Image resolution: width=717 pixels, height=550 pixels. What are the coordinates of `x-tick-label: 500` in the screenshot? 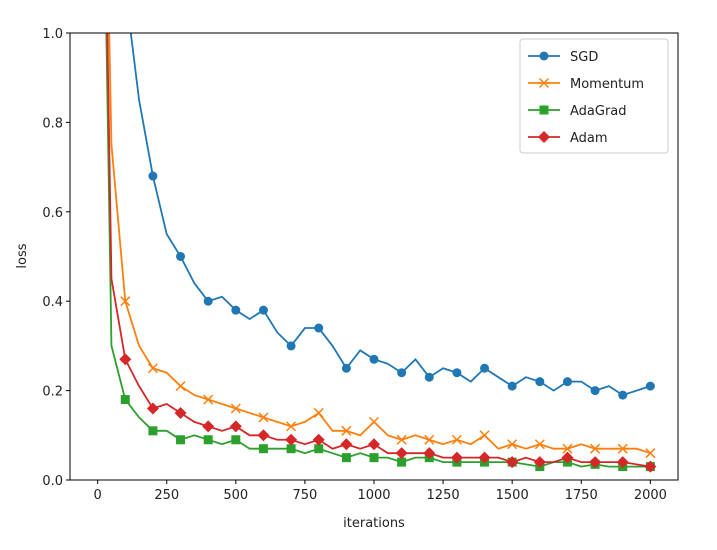 It's located at (235, 495).